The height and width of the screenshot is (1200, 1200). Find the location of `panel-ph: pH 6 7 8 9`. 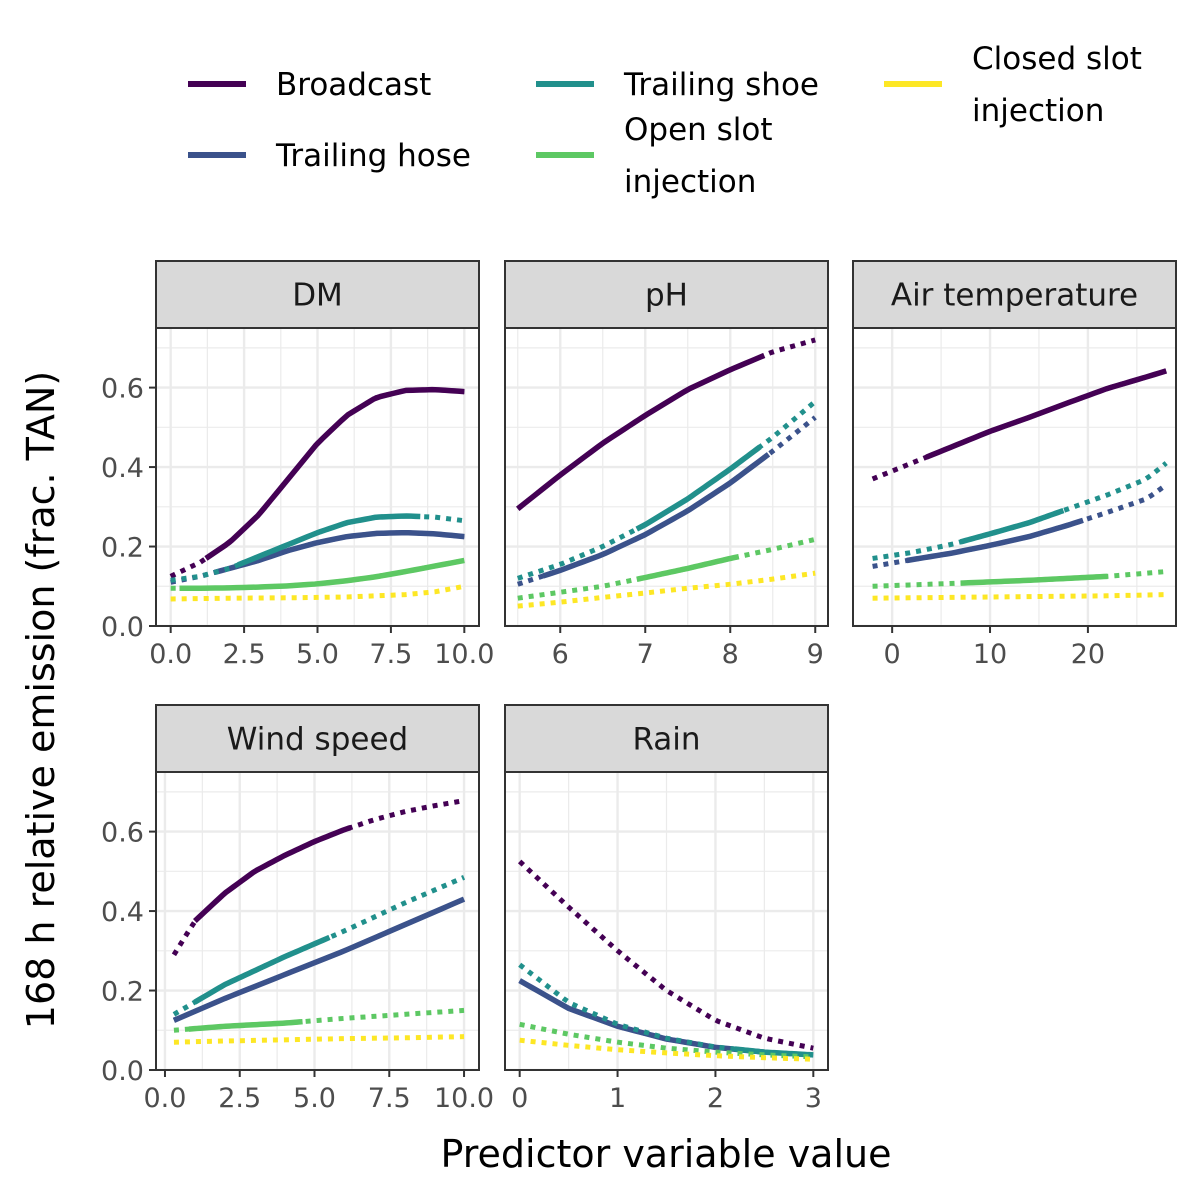

panel-ph: pH 6 7 8 9 is located at coordinates (666, 465).